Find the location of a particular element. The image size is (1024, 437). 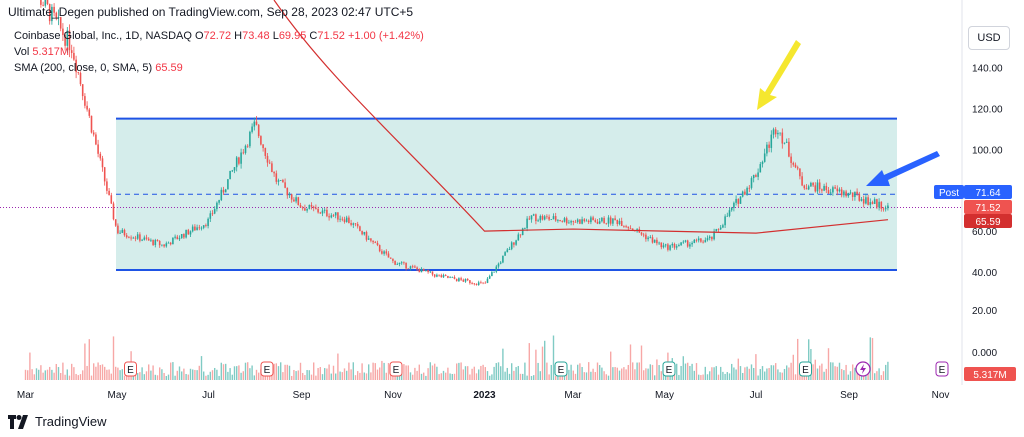

time-tick-label: Mar is located at coordinates (573, 395).